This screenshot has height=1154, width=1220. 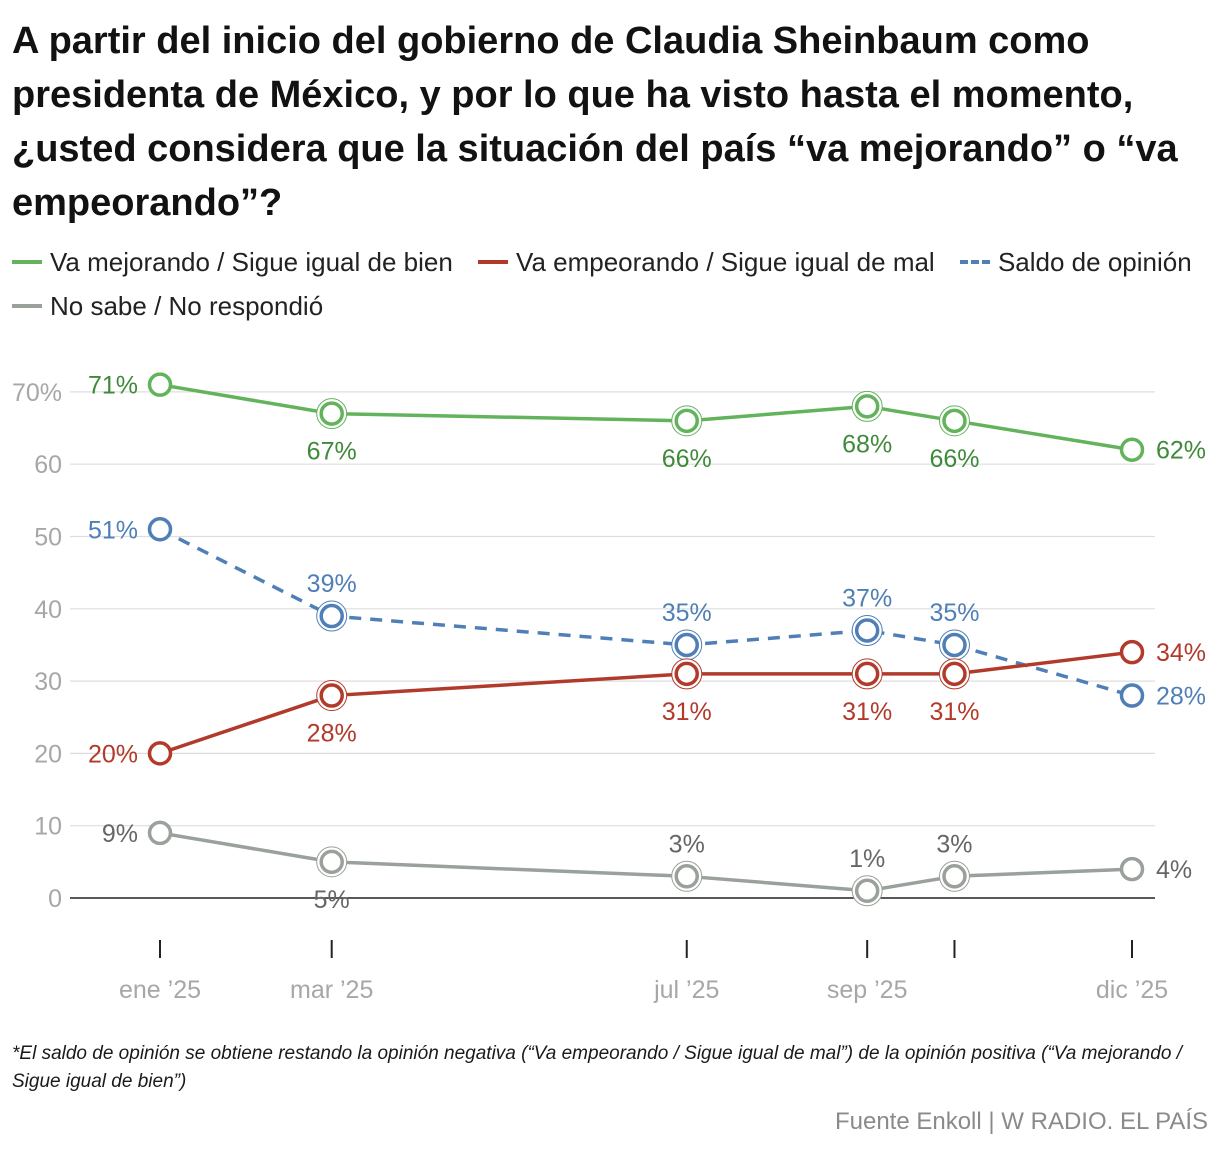 What do you see at coordinates (643, 972) in the screenshot?
I see `x-axis: ene ’25 mar ’25 jul ’25 sep ’25 dic ’25` at bounding box center [643, 972].